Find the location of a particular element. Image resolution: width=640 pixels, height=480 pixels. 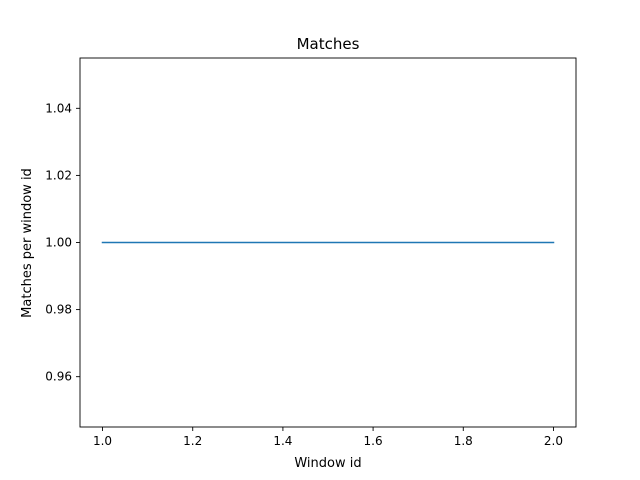

x-tick-label: 1.6 is located at coordinates (373, 441).